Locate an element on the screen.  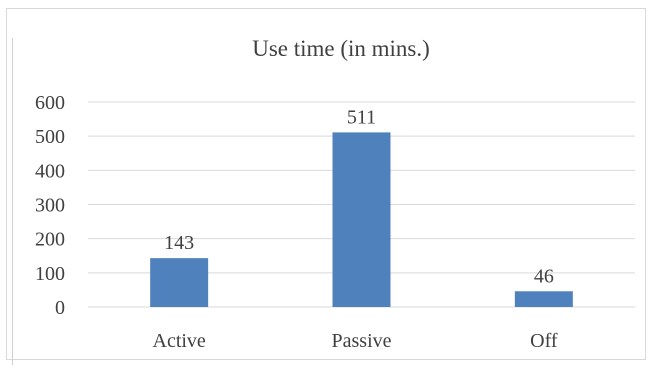
y-tick-label: 300 is located at coordinates (50, 206).